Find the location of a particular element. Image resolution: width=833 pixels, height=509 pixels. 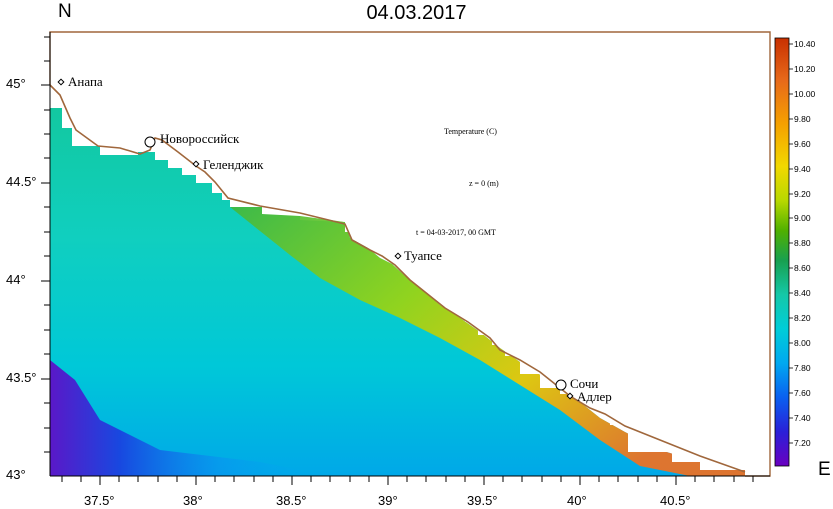

gelendzhik-marker is located at coordinates (196, 164).